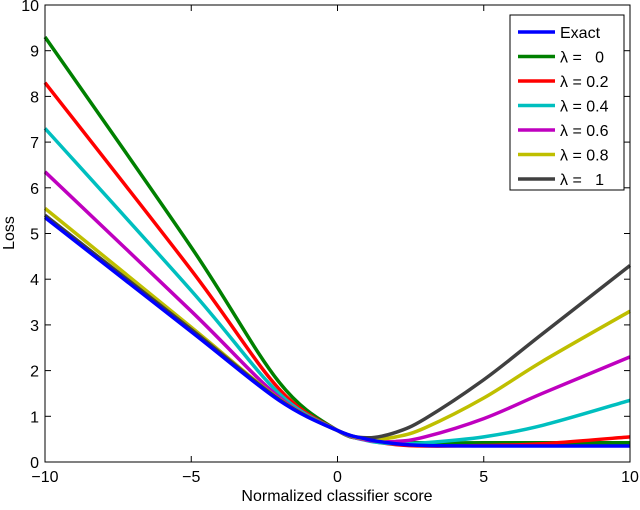  What do you see at coordinates (630, 477) in the screenshot?
I see `x-tick-label: 10` at bounding box center [630, 477].